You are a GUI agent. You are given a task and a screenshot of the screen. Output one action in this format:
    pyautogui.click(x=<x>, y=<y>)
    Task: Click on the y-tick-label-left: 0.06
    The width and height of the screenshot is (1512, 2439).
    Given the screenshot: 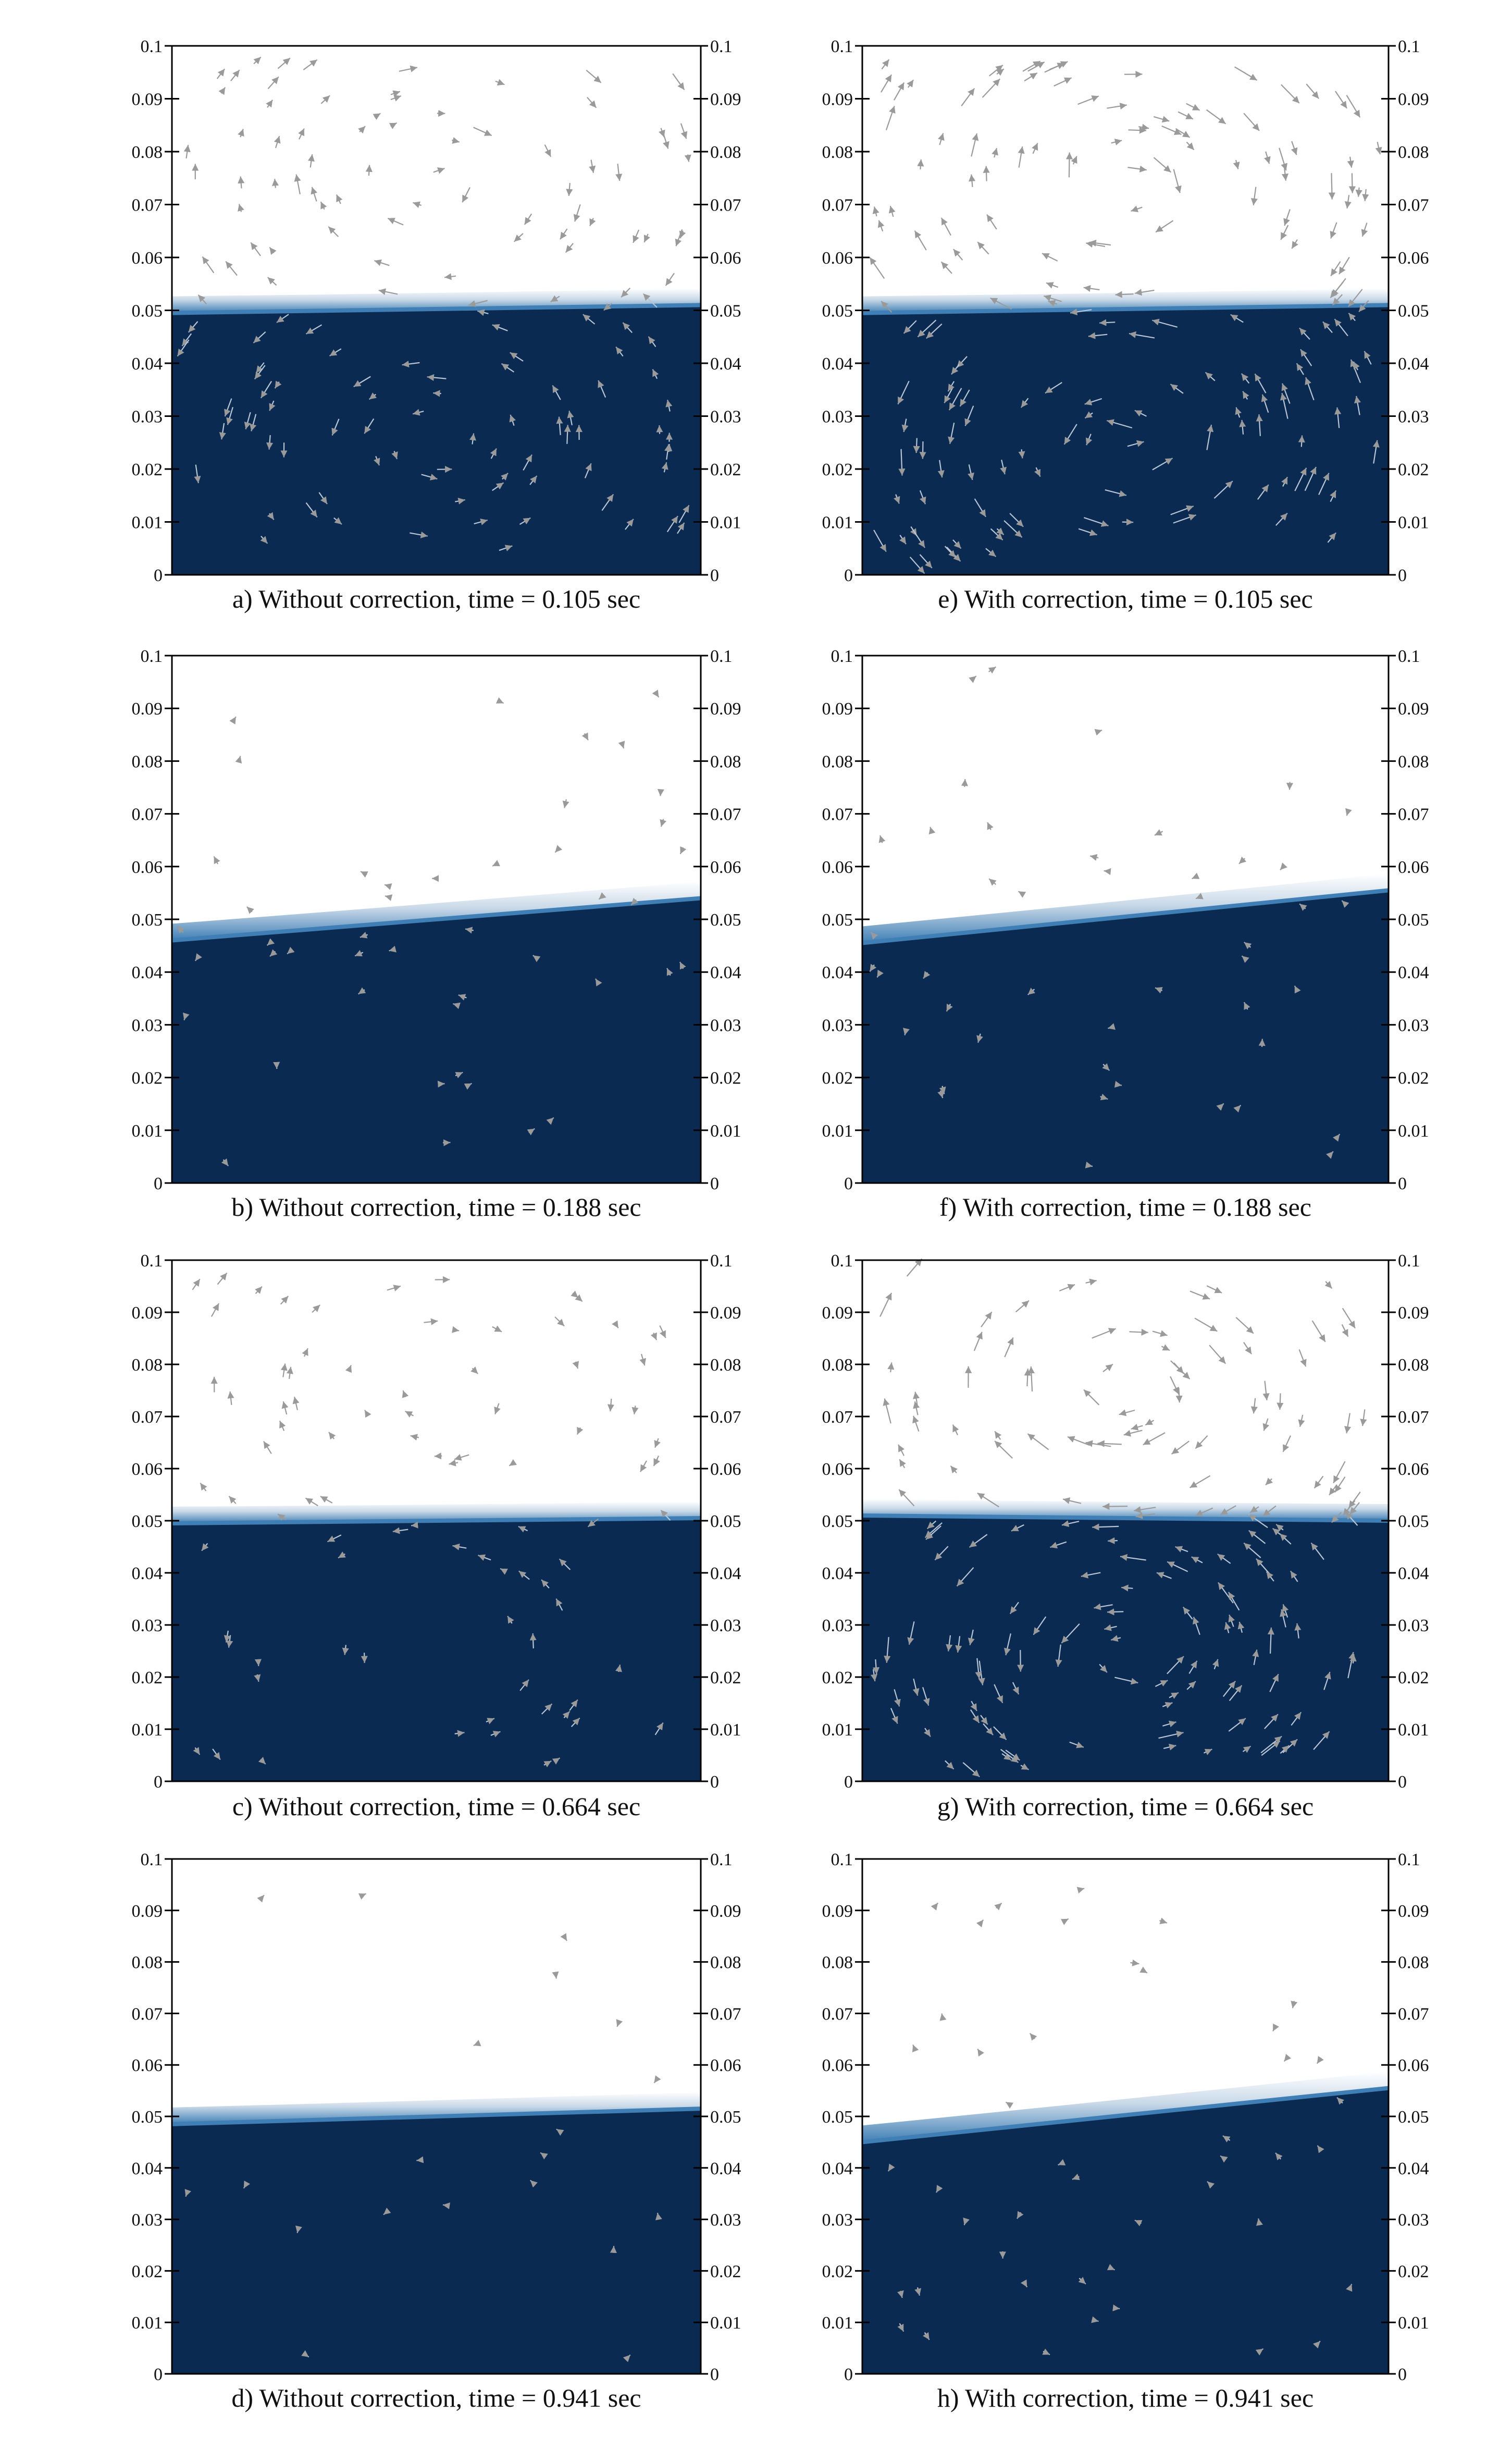 What is the action you would take?
    pyautogui.click(x=147, y=2065)
    